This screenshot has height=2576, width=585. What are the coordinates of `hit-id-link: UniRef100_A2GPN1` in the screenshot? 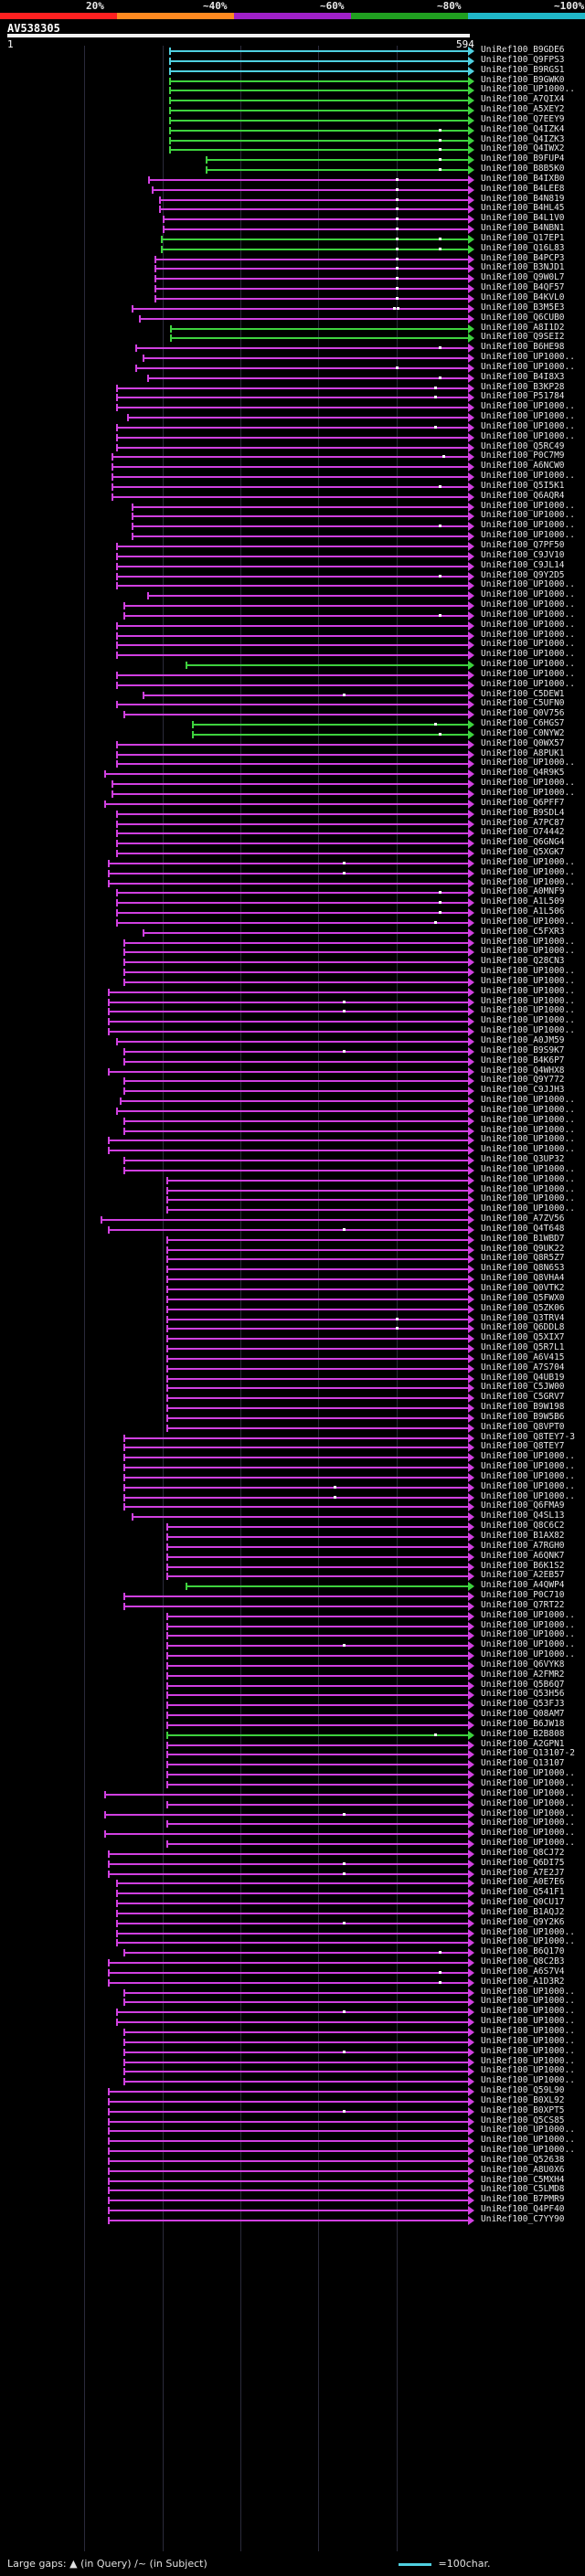 It's located at (523, 1743).